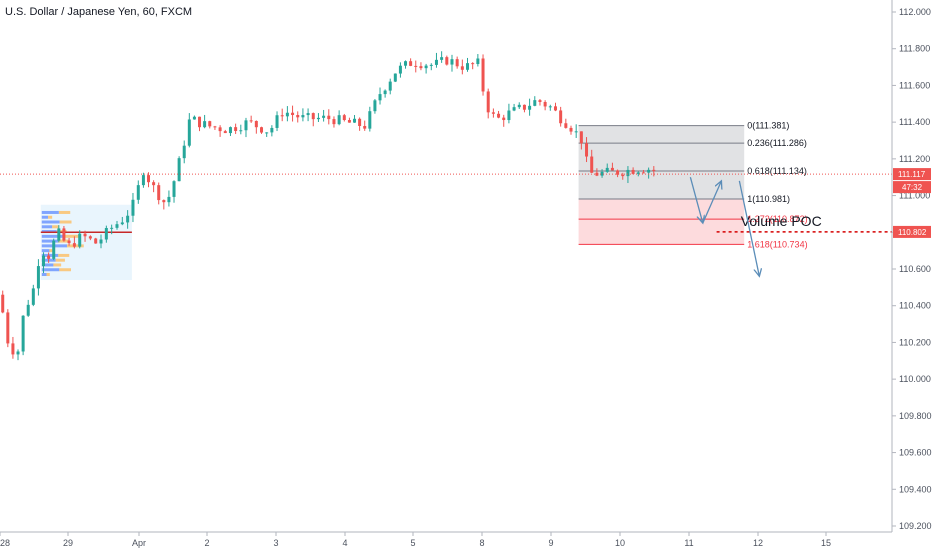 The height and width of the screenshot is (550, 932). Describe the element at coordinates (777, 143) in the screenshot. I see `fib-level-label: 0.236(111.286)` at that location.